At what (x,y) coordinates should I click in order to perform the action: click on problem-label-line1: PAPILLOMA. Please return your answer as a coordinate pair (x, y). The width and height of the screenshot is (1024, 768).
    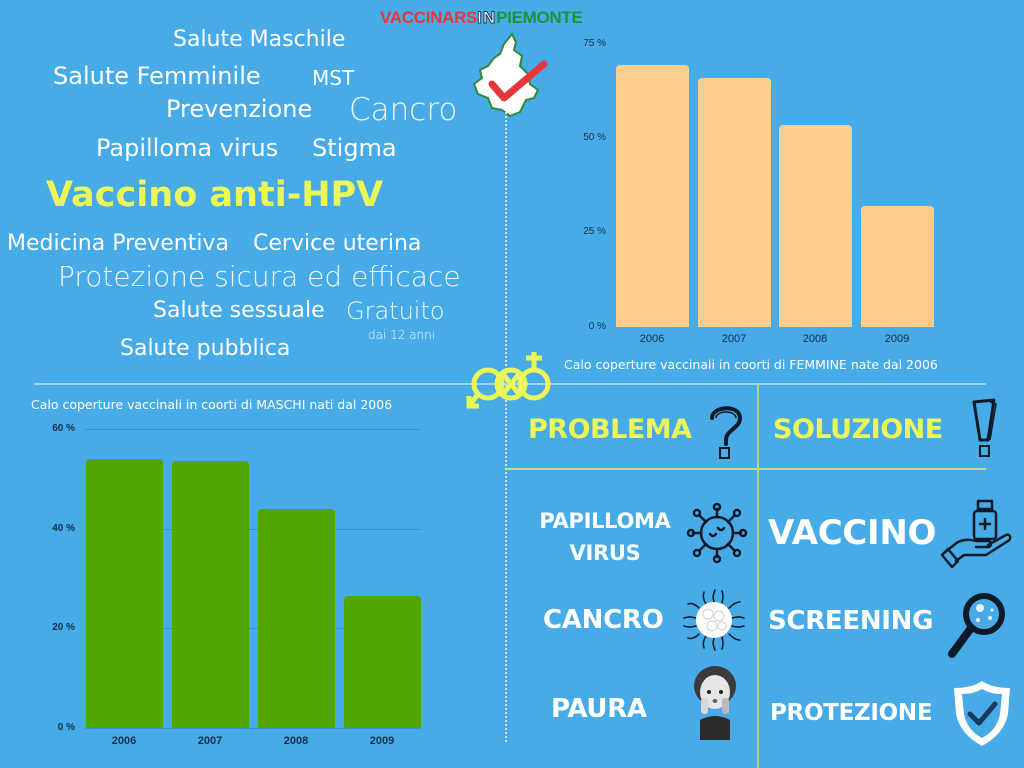
    Looking at the image, I should click on (605, 521).